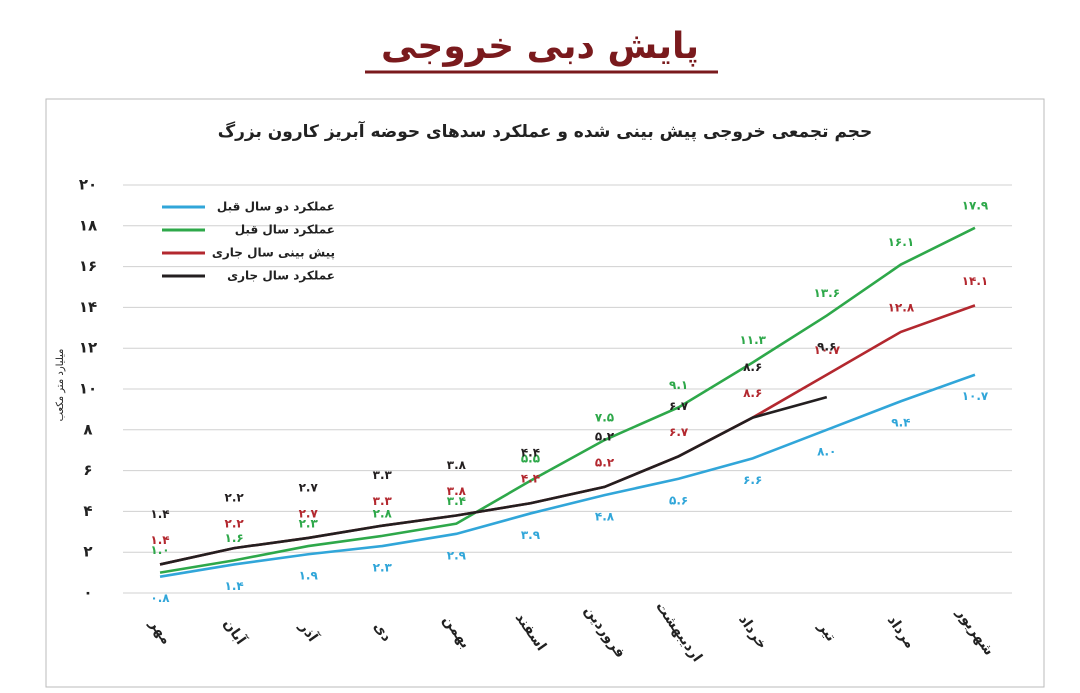 The width and height of the screenshot is (1080, 693). I want to click on value-label: ۲.۹, so click(457, 555).